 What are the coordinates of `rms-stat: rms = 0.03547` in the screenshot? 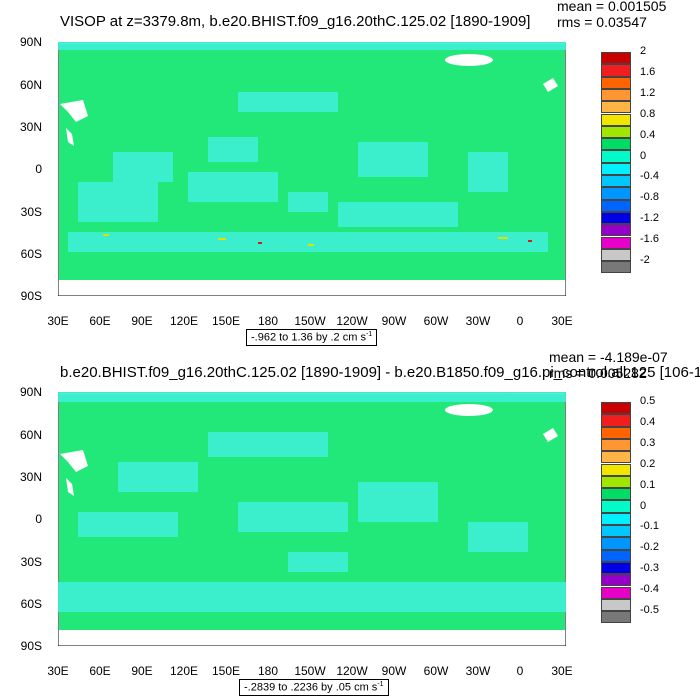 It's located at (602, 22).